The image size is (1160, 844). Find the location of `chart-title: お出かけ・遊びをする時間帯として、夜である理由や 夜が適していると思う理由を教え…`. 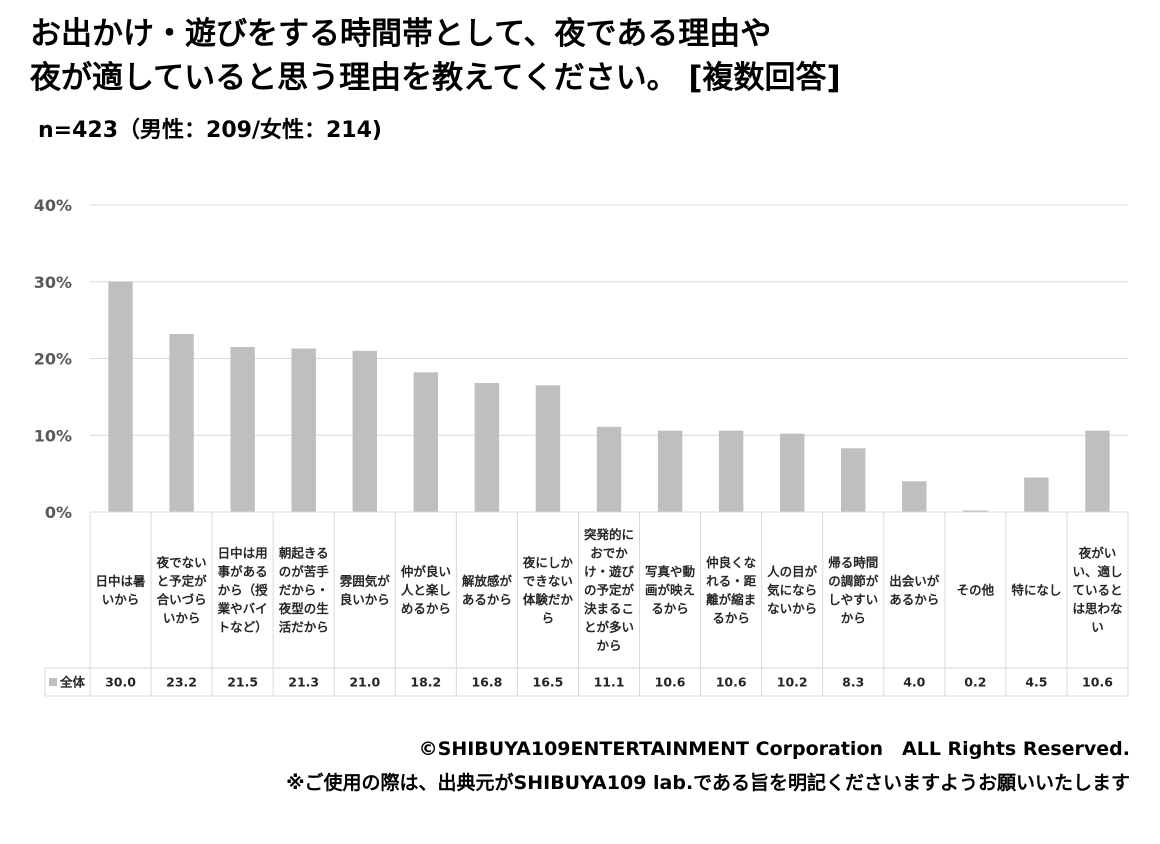

chart-title: お出かけ・遊びをする時間帯として、夜である理由や 夜が適していると思う理由を教え… is located at coordinates (580, 56).